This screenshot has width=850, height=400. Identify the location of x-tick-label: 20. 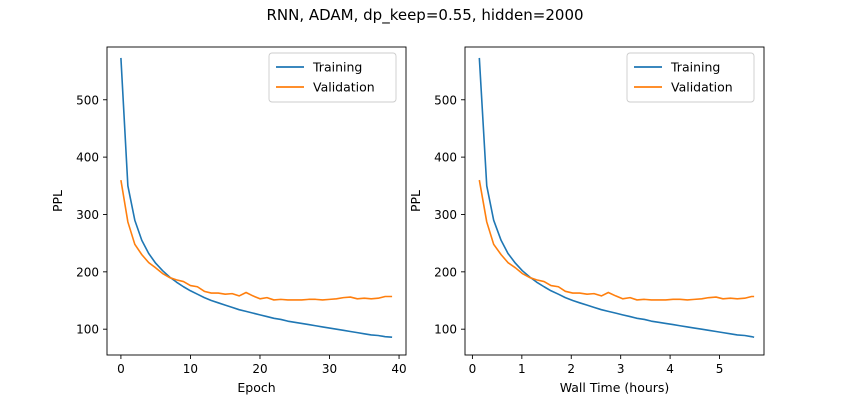
(259, 369).